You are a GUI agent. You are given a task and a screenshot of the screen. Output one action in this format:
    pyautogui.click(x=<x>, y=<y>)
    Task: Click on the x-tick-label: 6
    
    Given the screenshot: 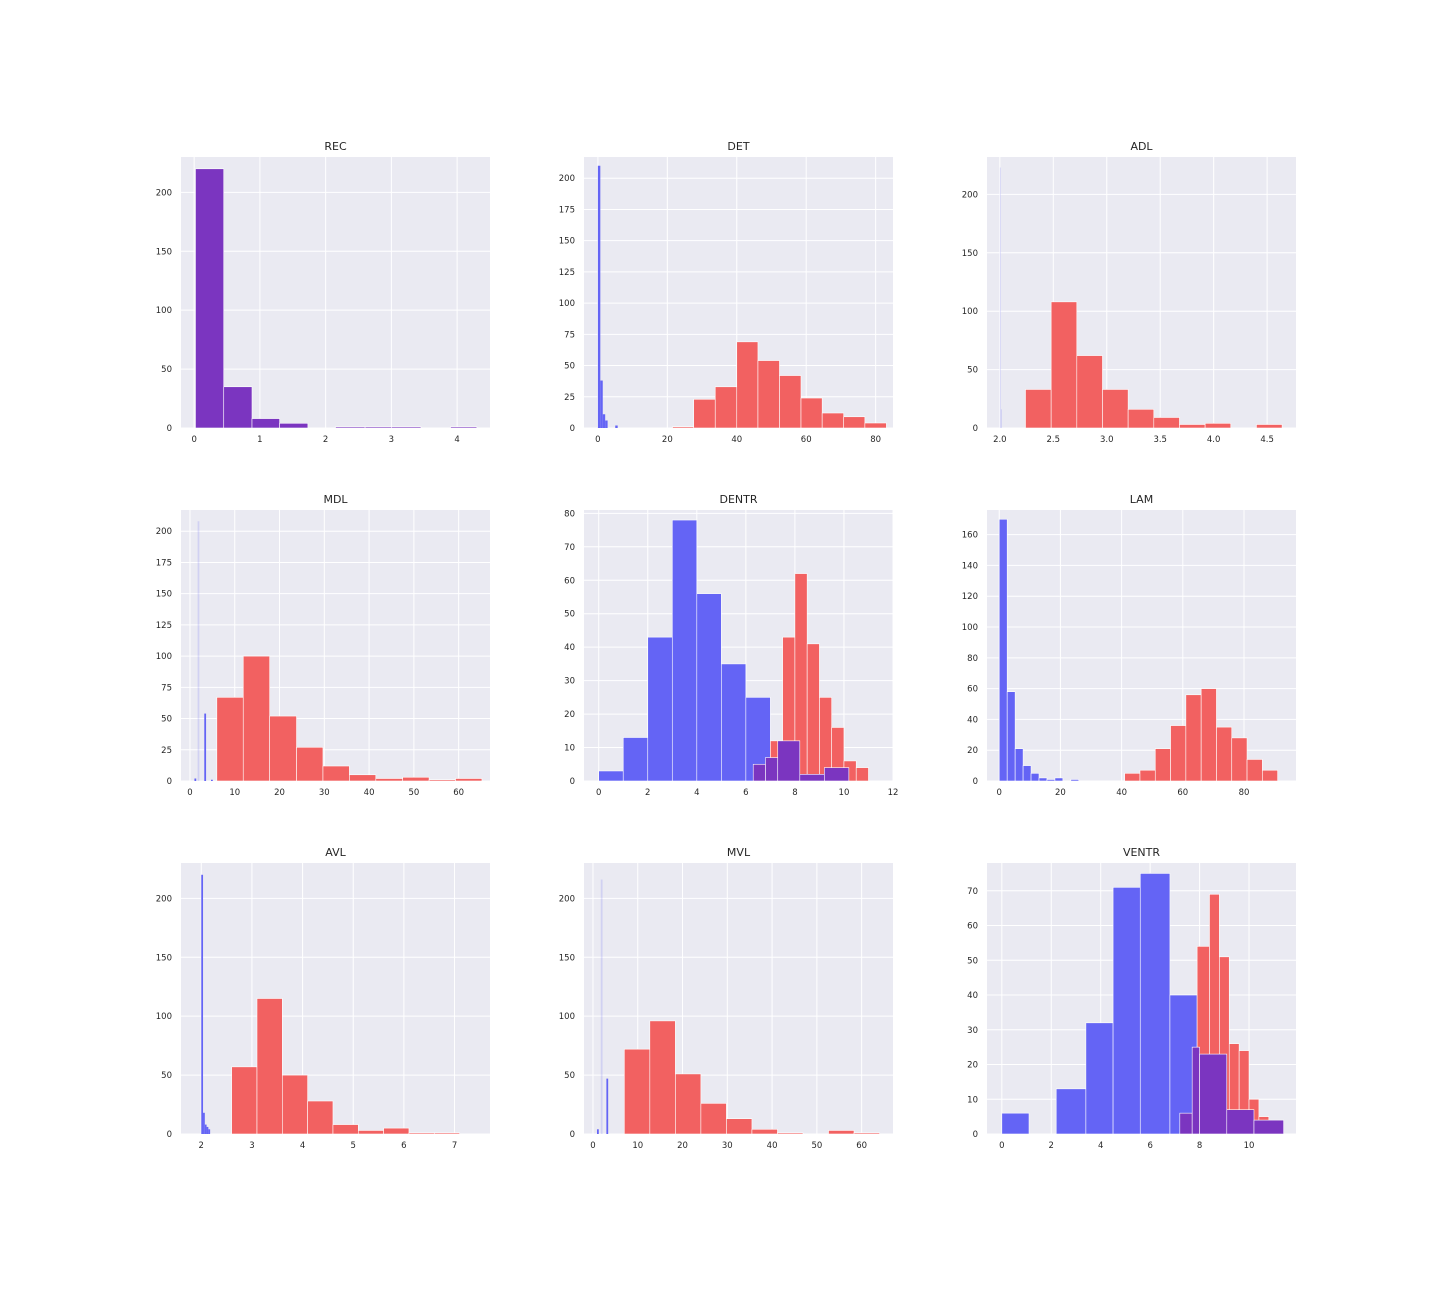 What is the action you would take?
    pyautogui.click(x=1149, y=1146)
    